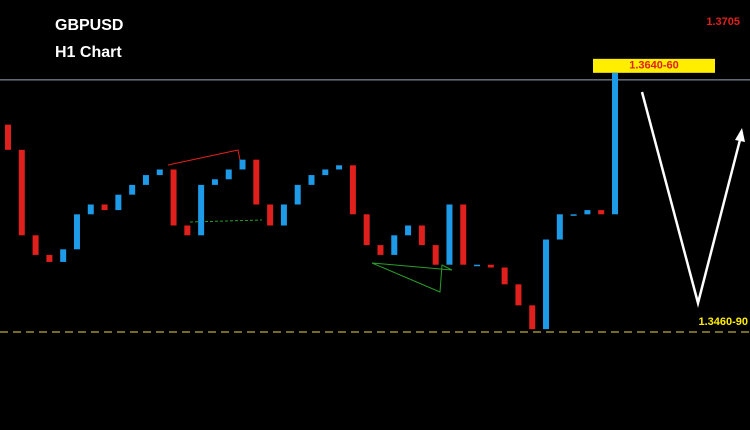  I want to click on price-label: 1.3705, so click(723, 22).